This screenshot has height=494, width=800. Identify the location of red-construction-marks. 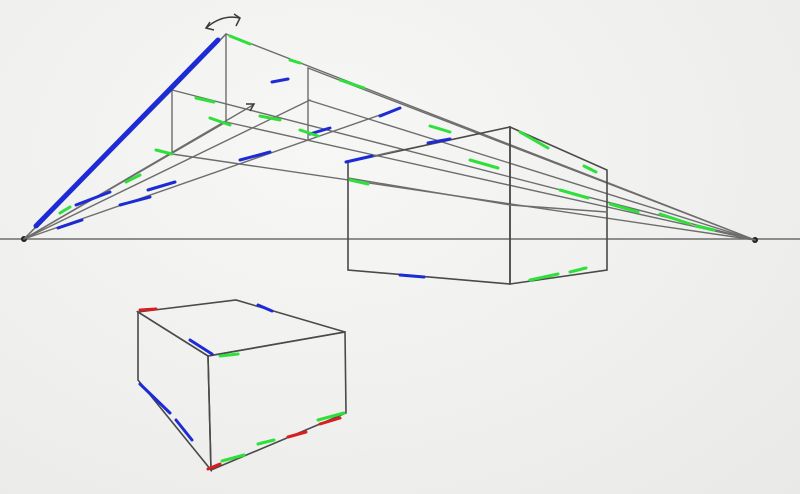
(240, 389).